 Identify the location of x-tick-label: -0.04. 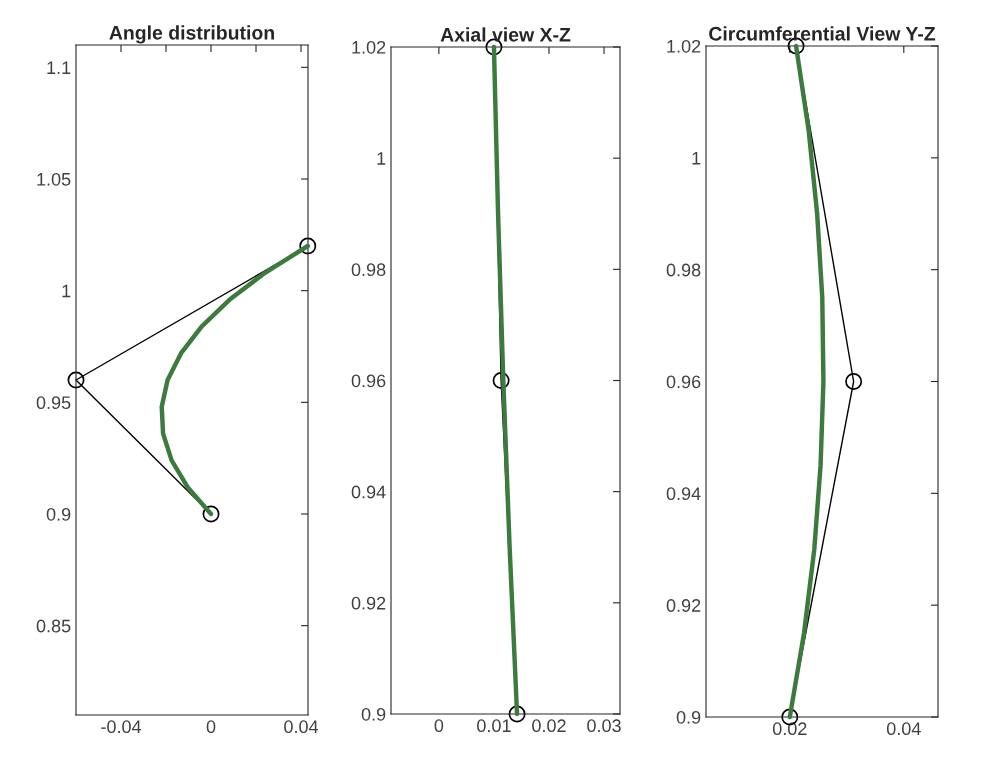
(121, 727).